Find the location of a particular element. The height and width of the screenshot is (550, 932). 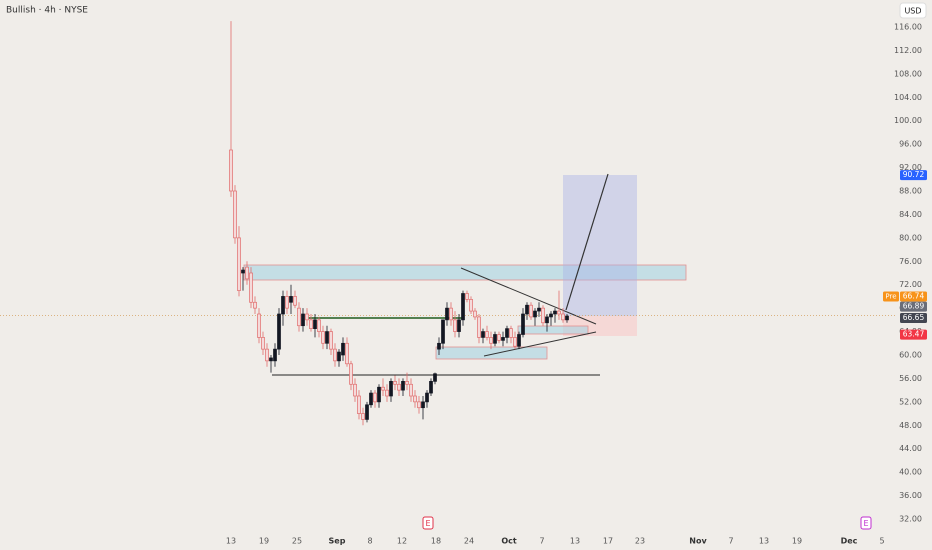

price-badge: 63.47 is located at coordinates (913, 334).